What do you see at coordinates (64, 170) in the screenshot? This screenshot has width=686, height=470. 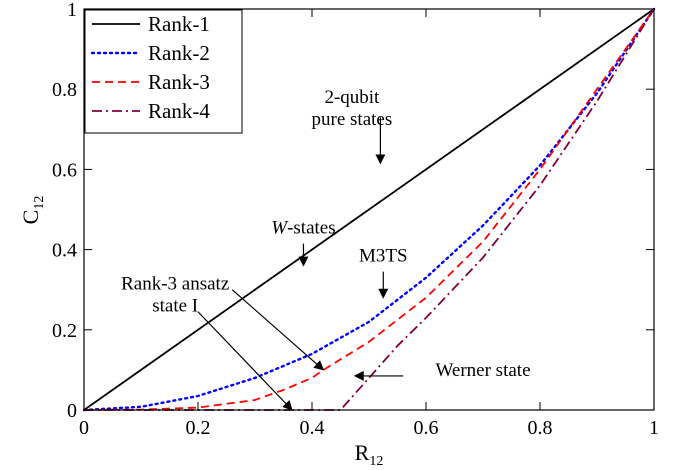 I see `y-tick-label: 0.6` at bounding box center [64, 170].